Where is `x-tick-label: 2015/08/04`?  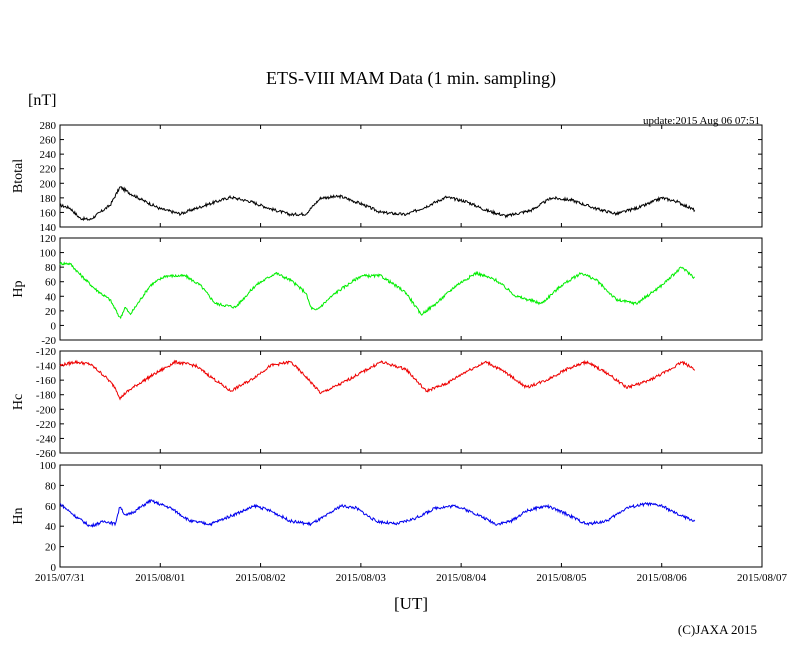
x-tick-label: 2015/08/04 is located at coordinates (461, 578).